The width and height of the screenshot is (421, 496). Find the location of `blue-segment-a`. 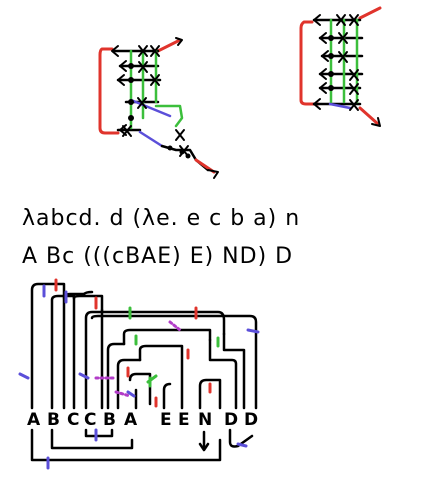

blue-segment-a is located at coordinates (150, 108).